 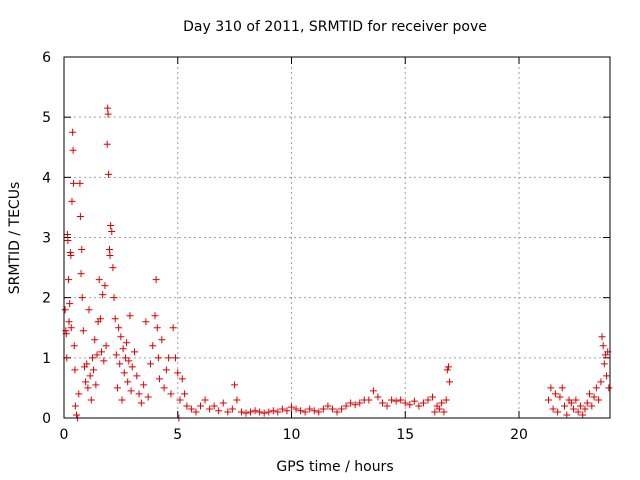 I want to click on x-tick-label: 0, so click(x=64, y=435).